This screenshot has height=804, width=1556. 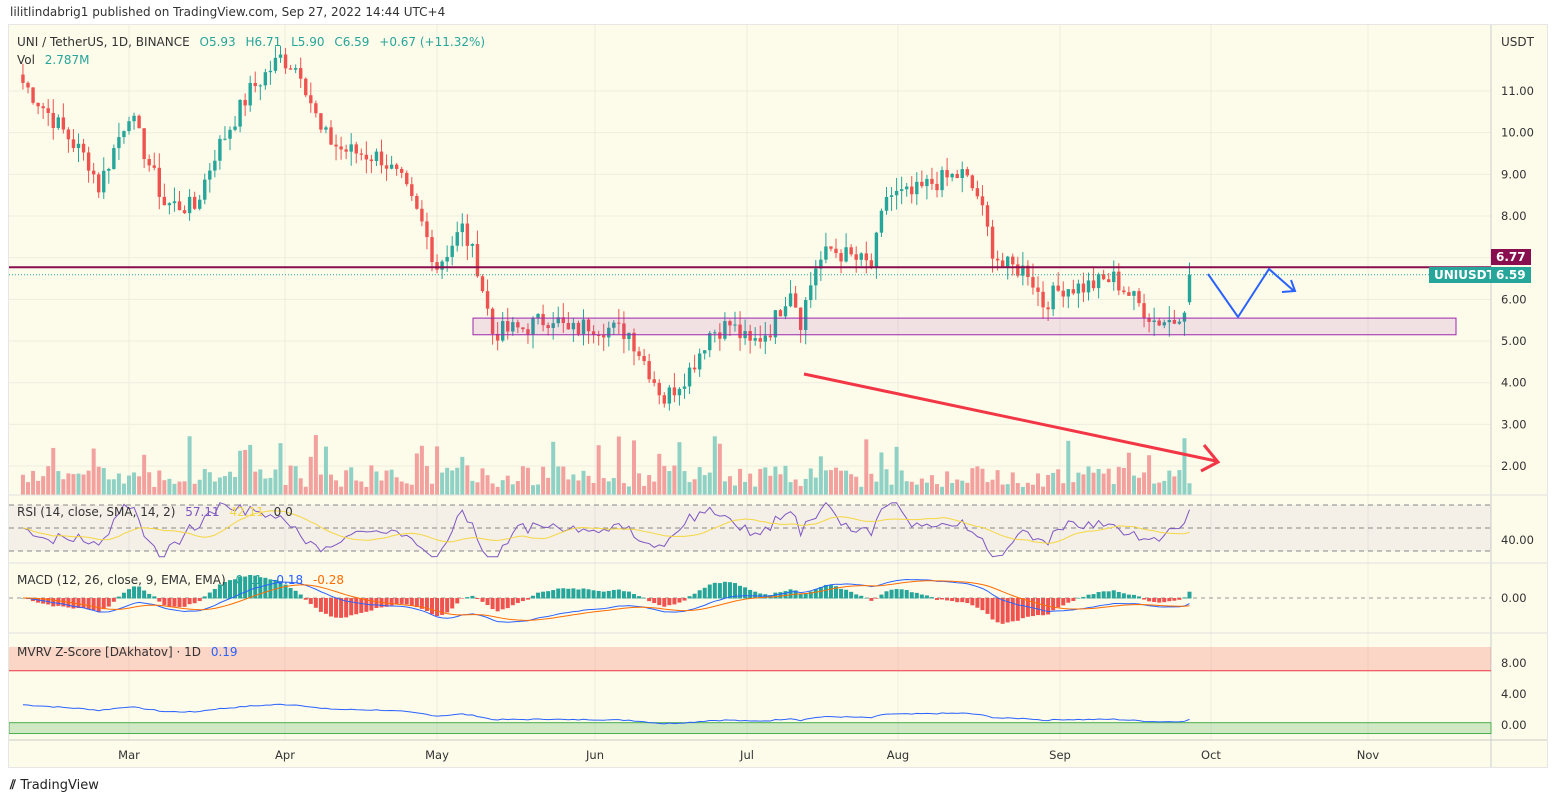 What do you see at coordinates (1517, 42) in the screenshot?
I see `currency-label: USDT` at bounding box center [1517, 42].